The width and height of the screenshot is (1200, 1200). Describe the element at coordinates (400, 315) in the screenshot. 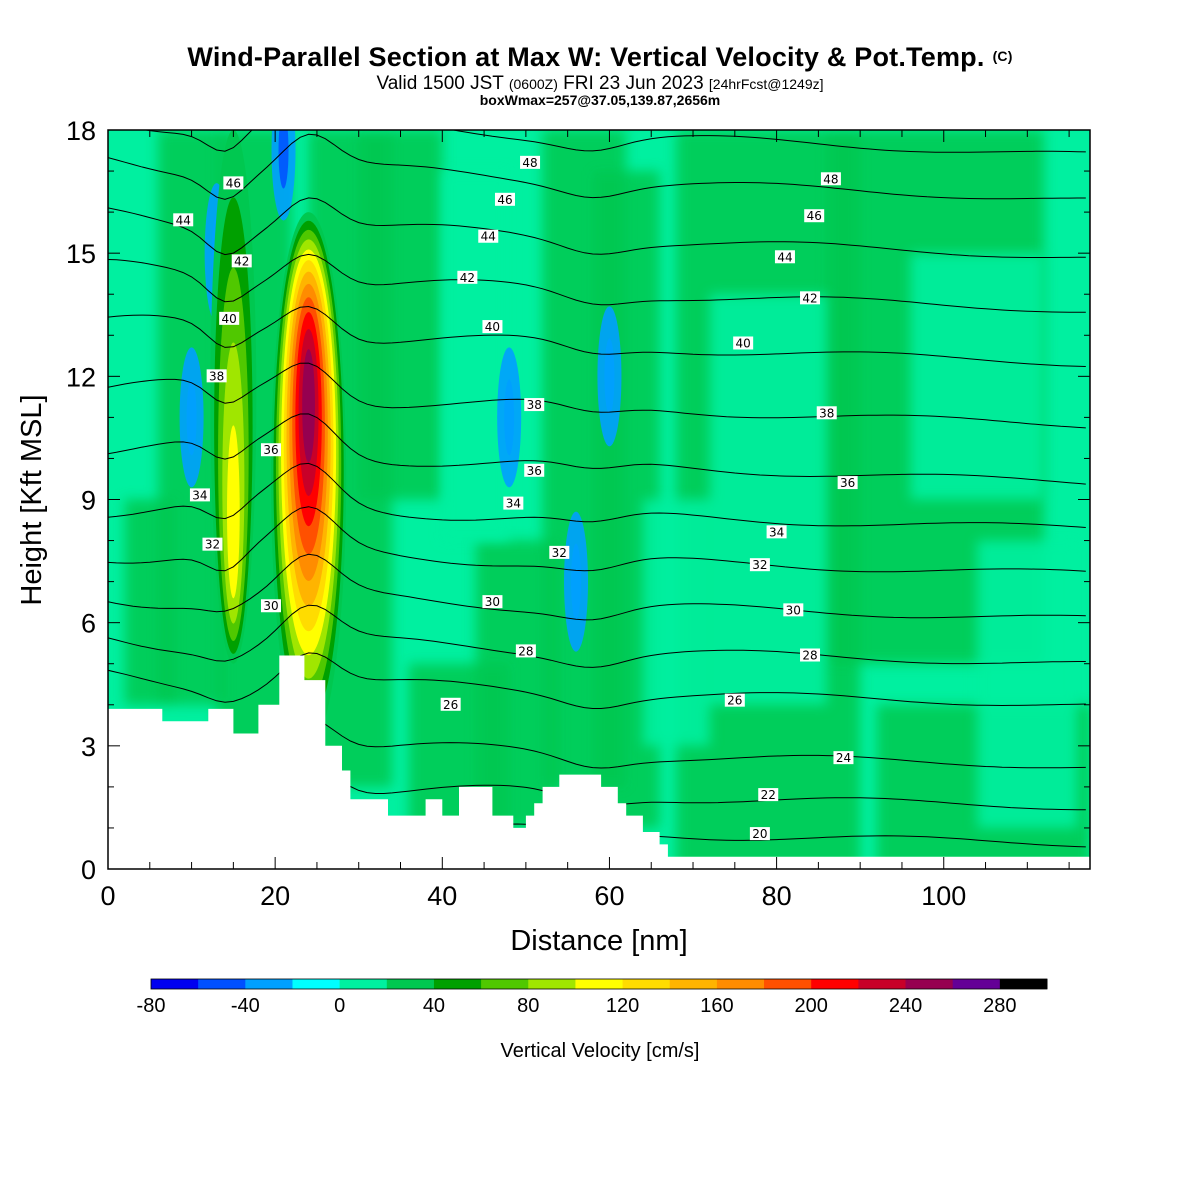

I see `weak-updraft-band` at that location.